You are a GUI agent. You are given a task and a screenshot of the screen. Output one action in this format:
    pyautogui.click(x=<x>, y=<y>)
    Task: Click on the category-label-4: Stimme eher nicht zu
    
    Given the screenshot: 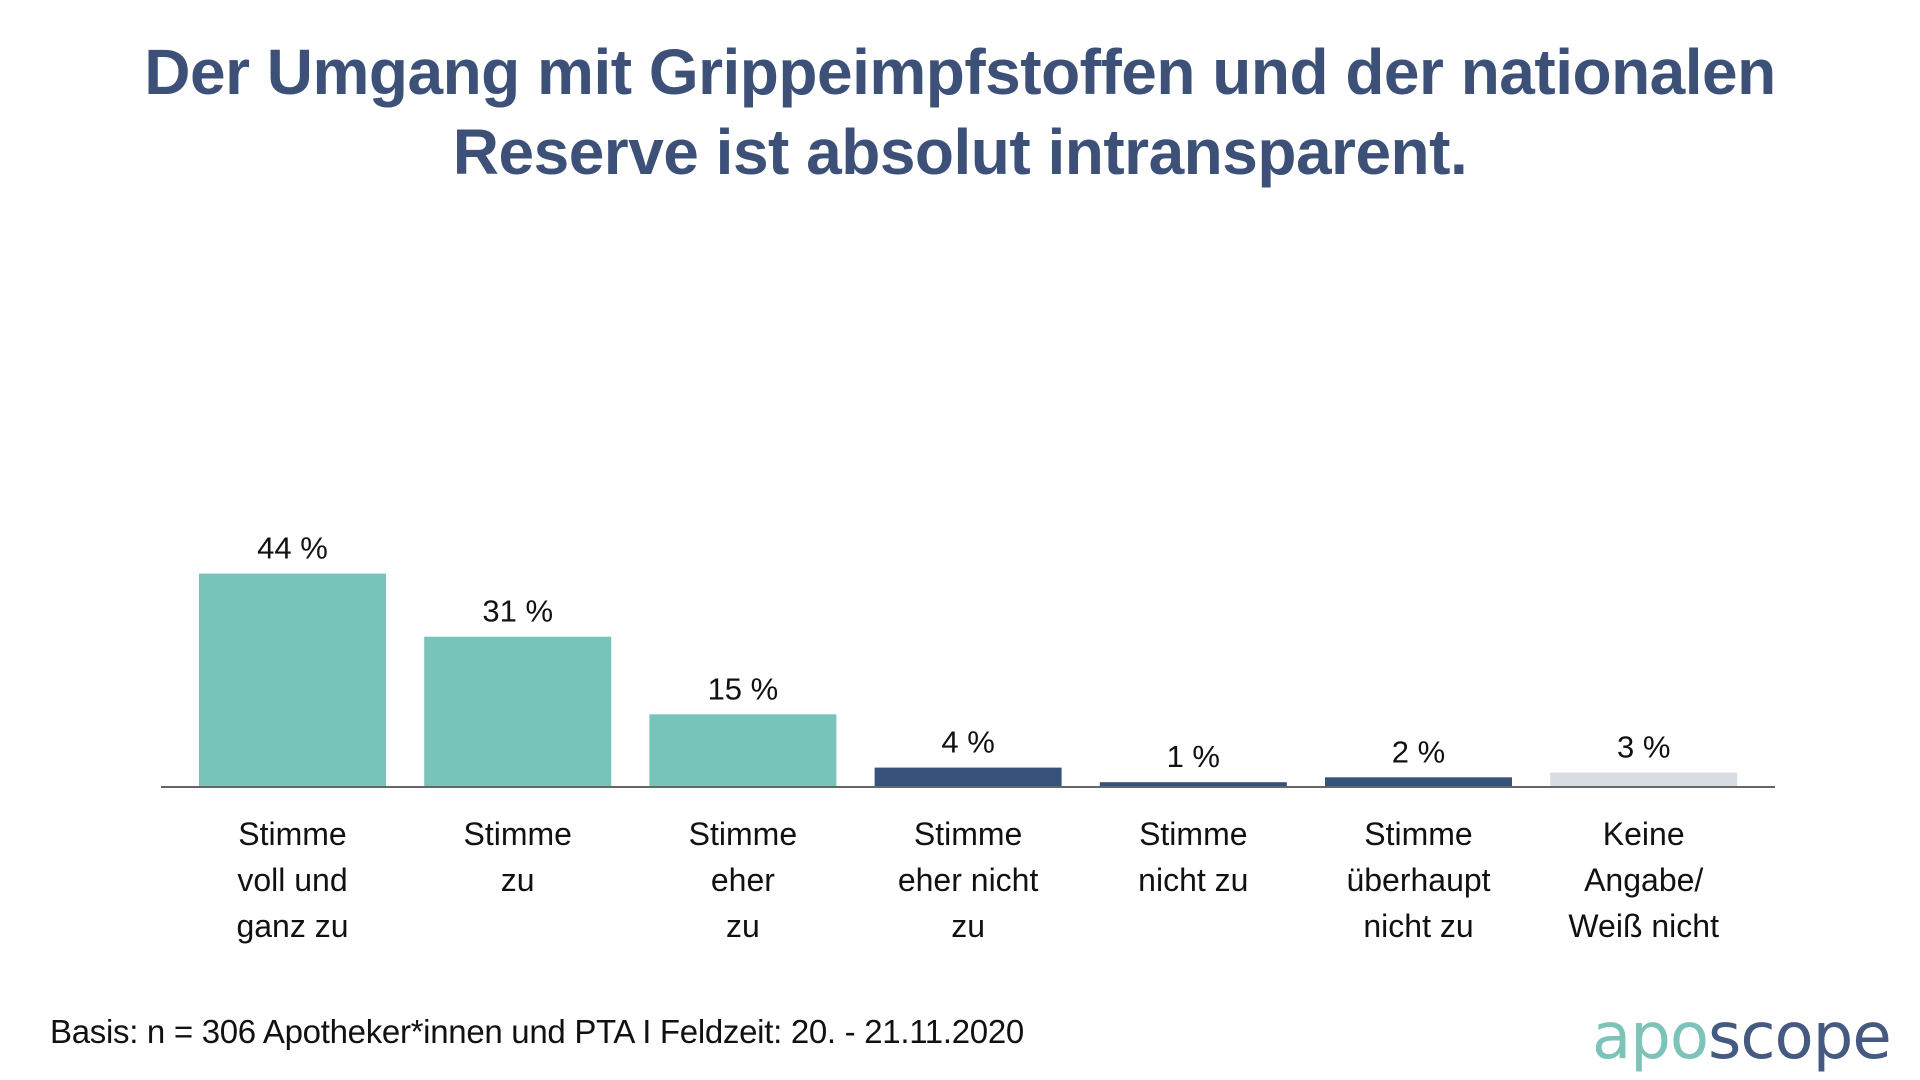 What is the action you would take?
    pyautogui.click(x=968, y=880)
    